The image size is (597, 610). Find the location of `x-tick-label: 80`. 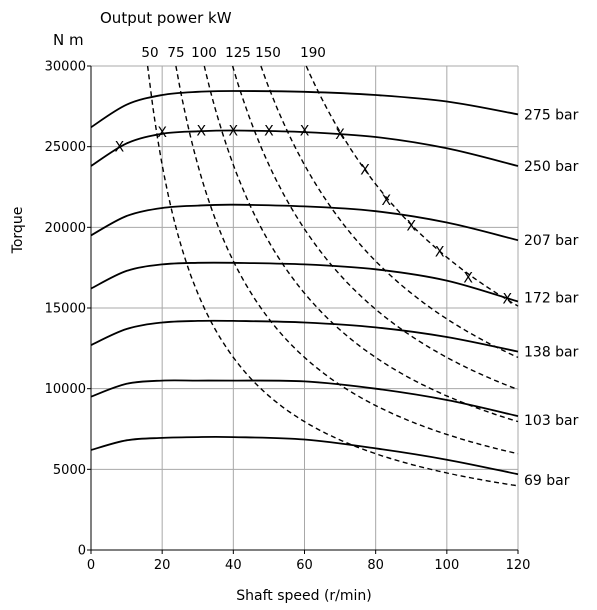

x-tick-label: 80 is located at coordinates (375, 565).